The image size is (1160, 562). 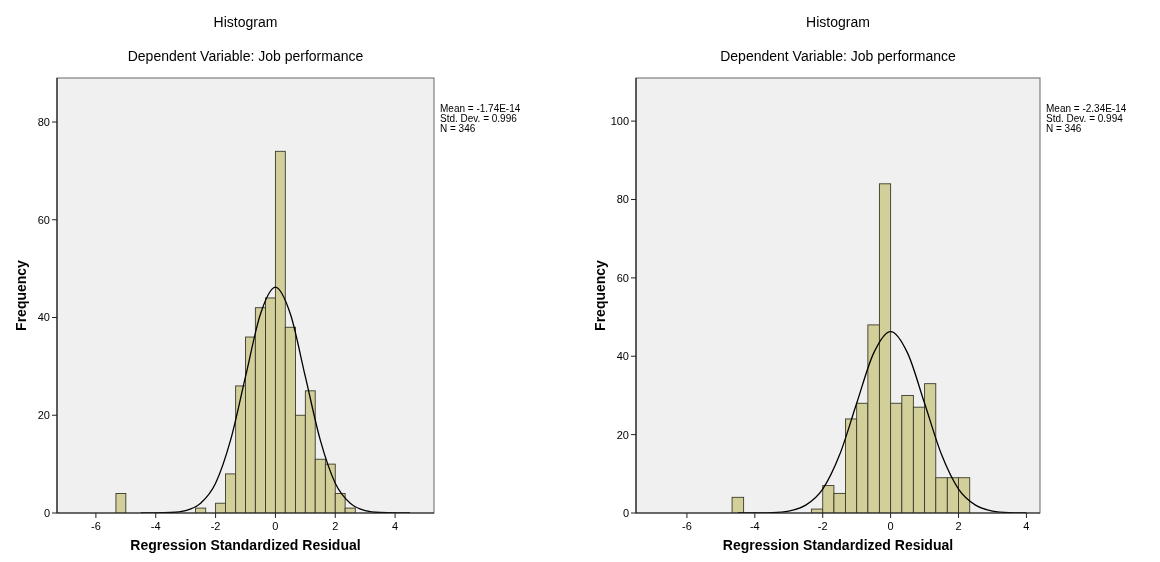 I want to click on text: Mean = -1.74E-14, so click(x=480, y=108).